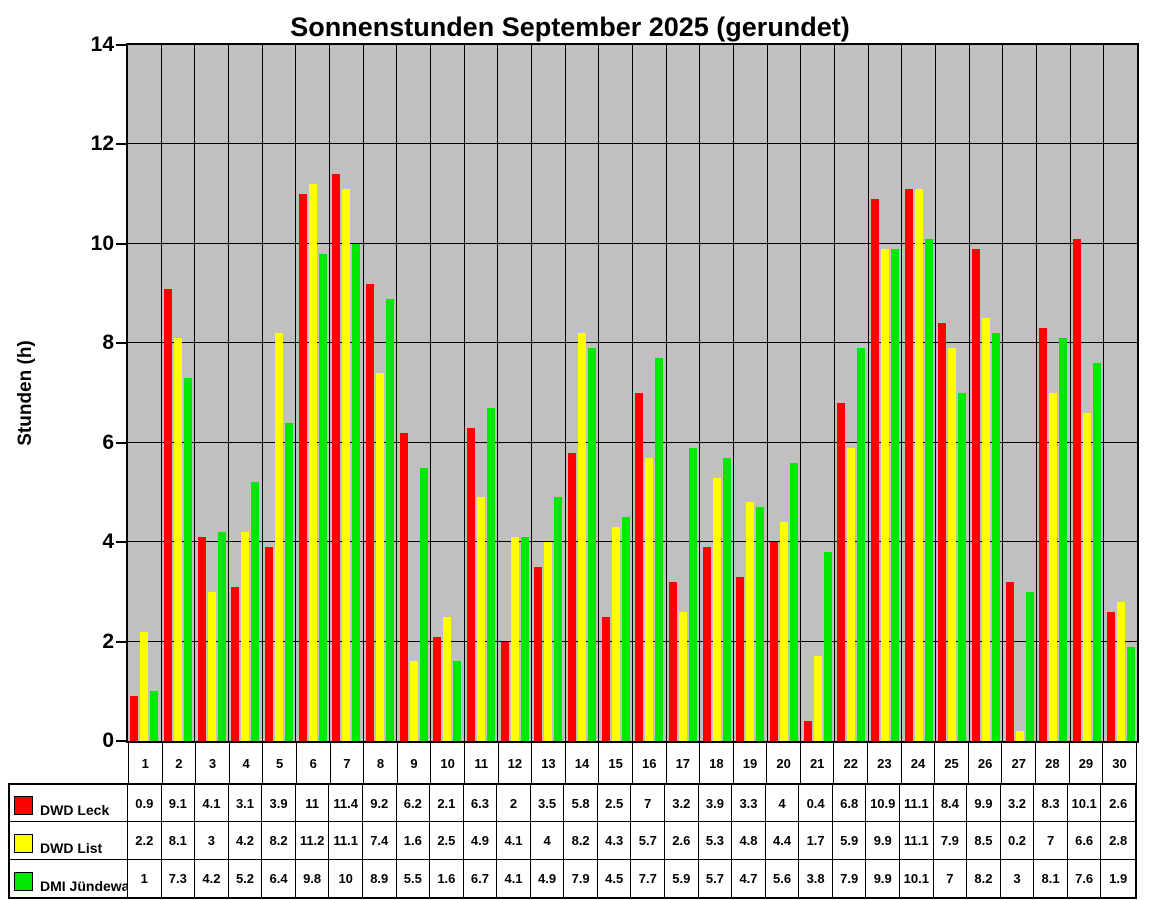  What do you see at coordinates (717, 763) in the screenshot?
I see `x-axis-category-label: 18` at bounding box center [717, 763].